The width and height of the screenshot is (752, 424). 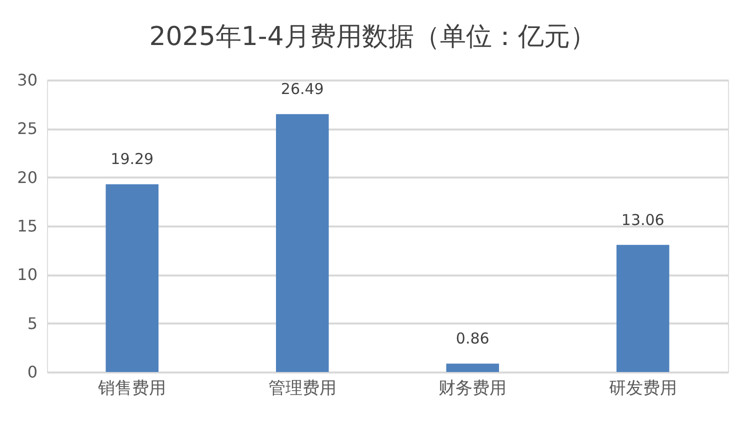 I want to click on data-label: 0.86, so click(x=473, y=339).